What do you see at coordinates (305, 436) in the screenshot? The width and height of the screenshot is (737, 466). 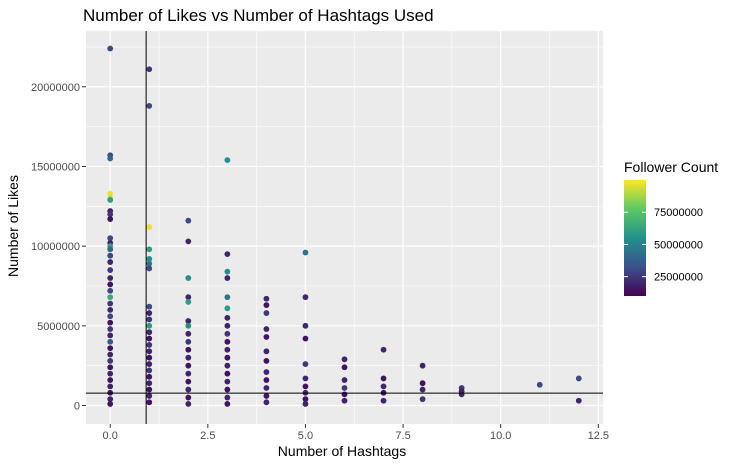 I see `x-tick-label: 5.0` at bounding box center [305, 436].